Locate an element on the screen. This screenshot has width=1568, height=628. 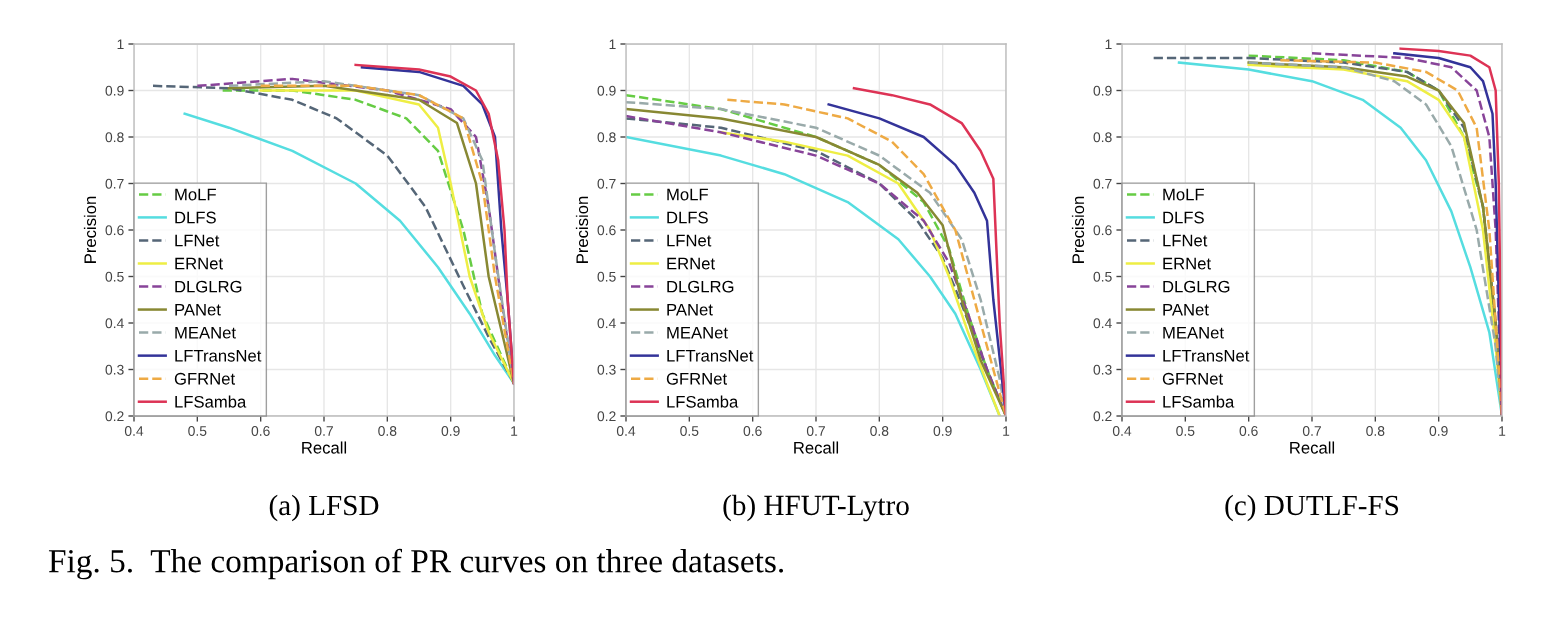
line-series is located at coordinates (929, 251).